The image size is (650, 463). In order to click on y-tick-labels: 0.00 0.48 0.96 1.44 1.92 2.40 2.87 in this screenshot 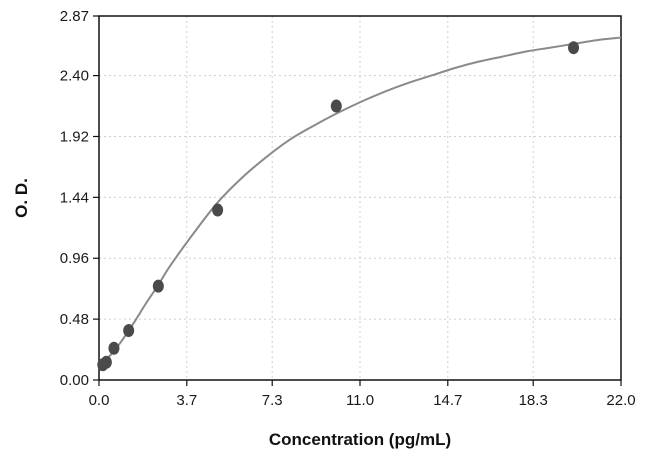, I will do `click(74, 198)`.